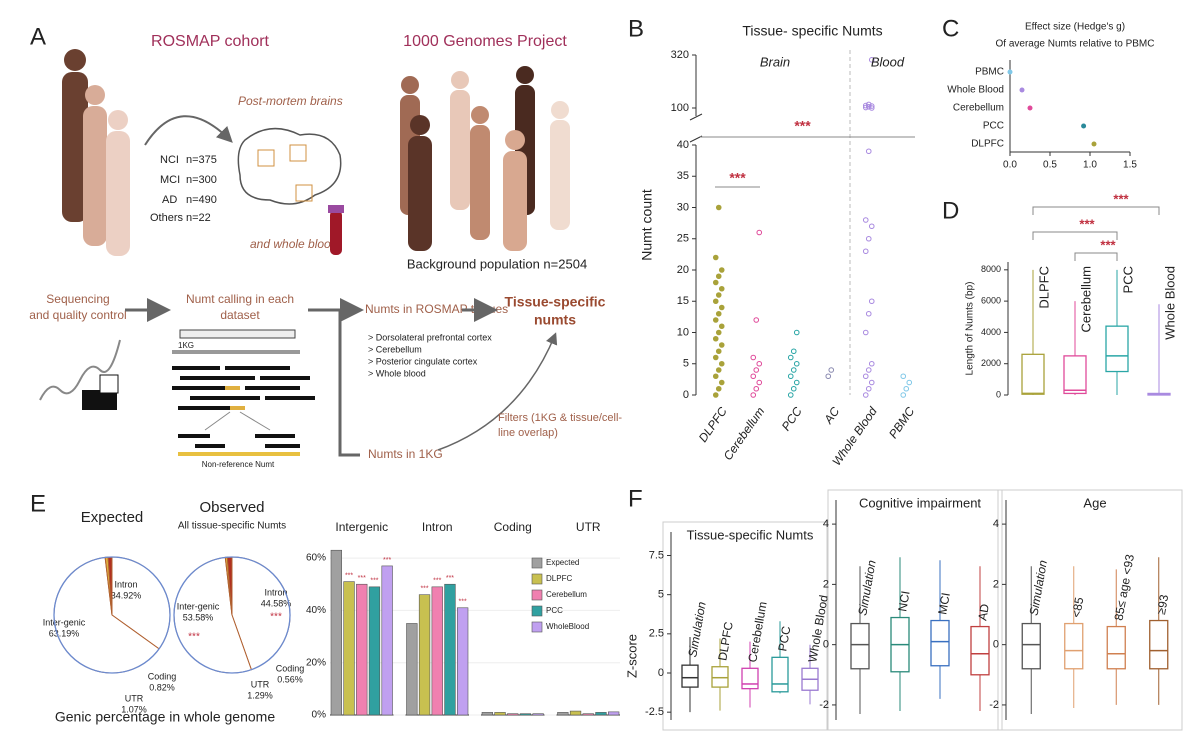  I want to click on step: Numts in ROSMAP tissues, so click(436, 309).